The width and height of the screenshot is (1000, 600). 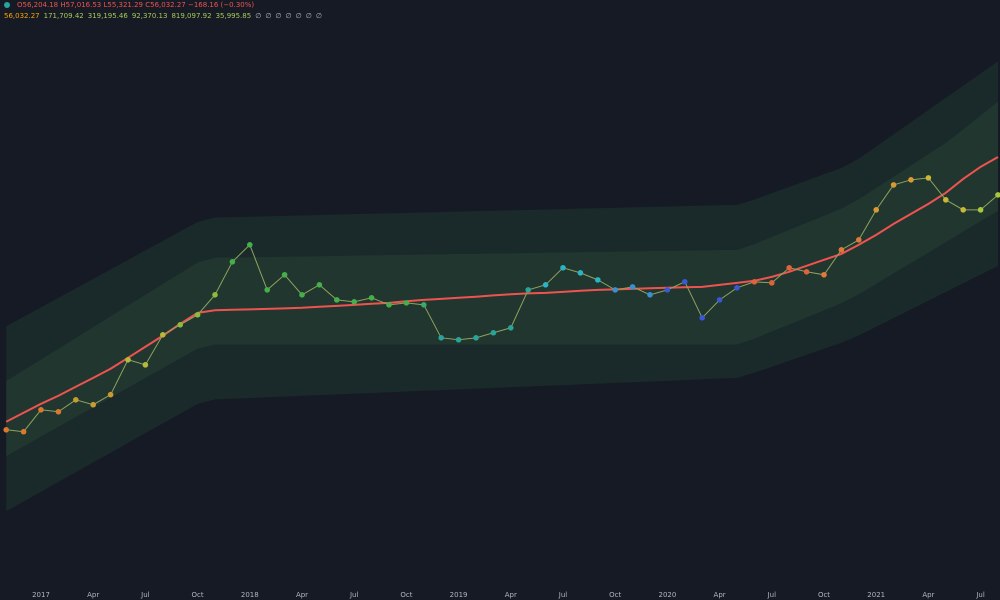 What do you see at coordinates (233, 16) in the screenshot?
I see `indicator-value: 35,995.85` at bounding box center [233, 16].